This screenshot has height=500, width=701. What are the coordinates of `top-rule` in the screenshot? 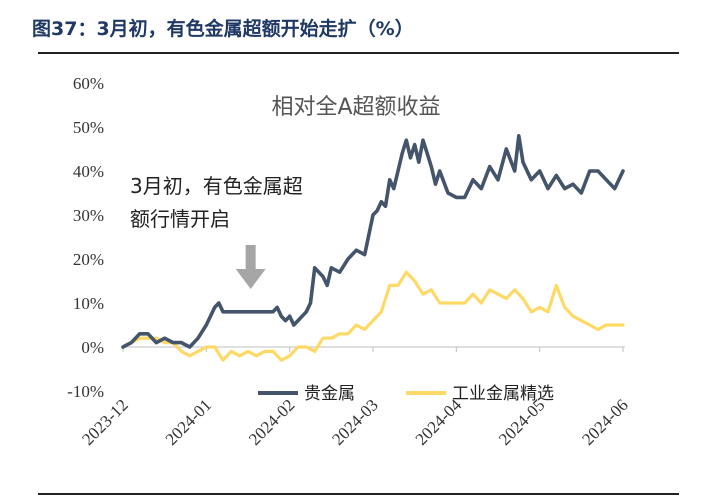 It's located at (358, 53).